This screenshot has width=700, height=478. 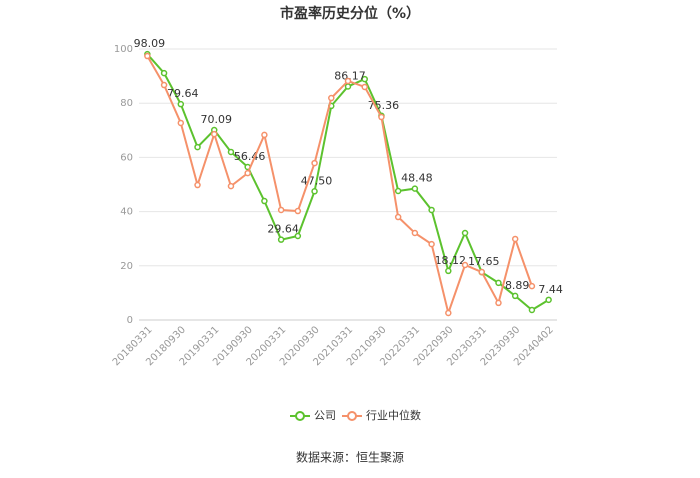 I want to click on data-label: 86.17, so click(x=350, y=75).